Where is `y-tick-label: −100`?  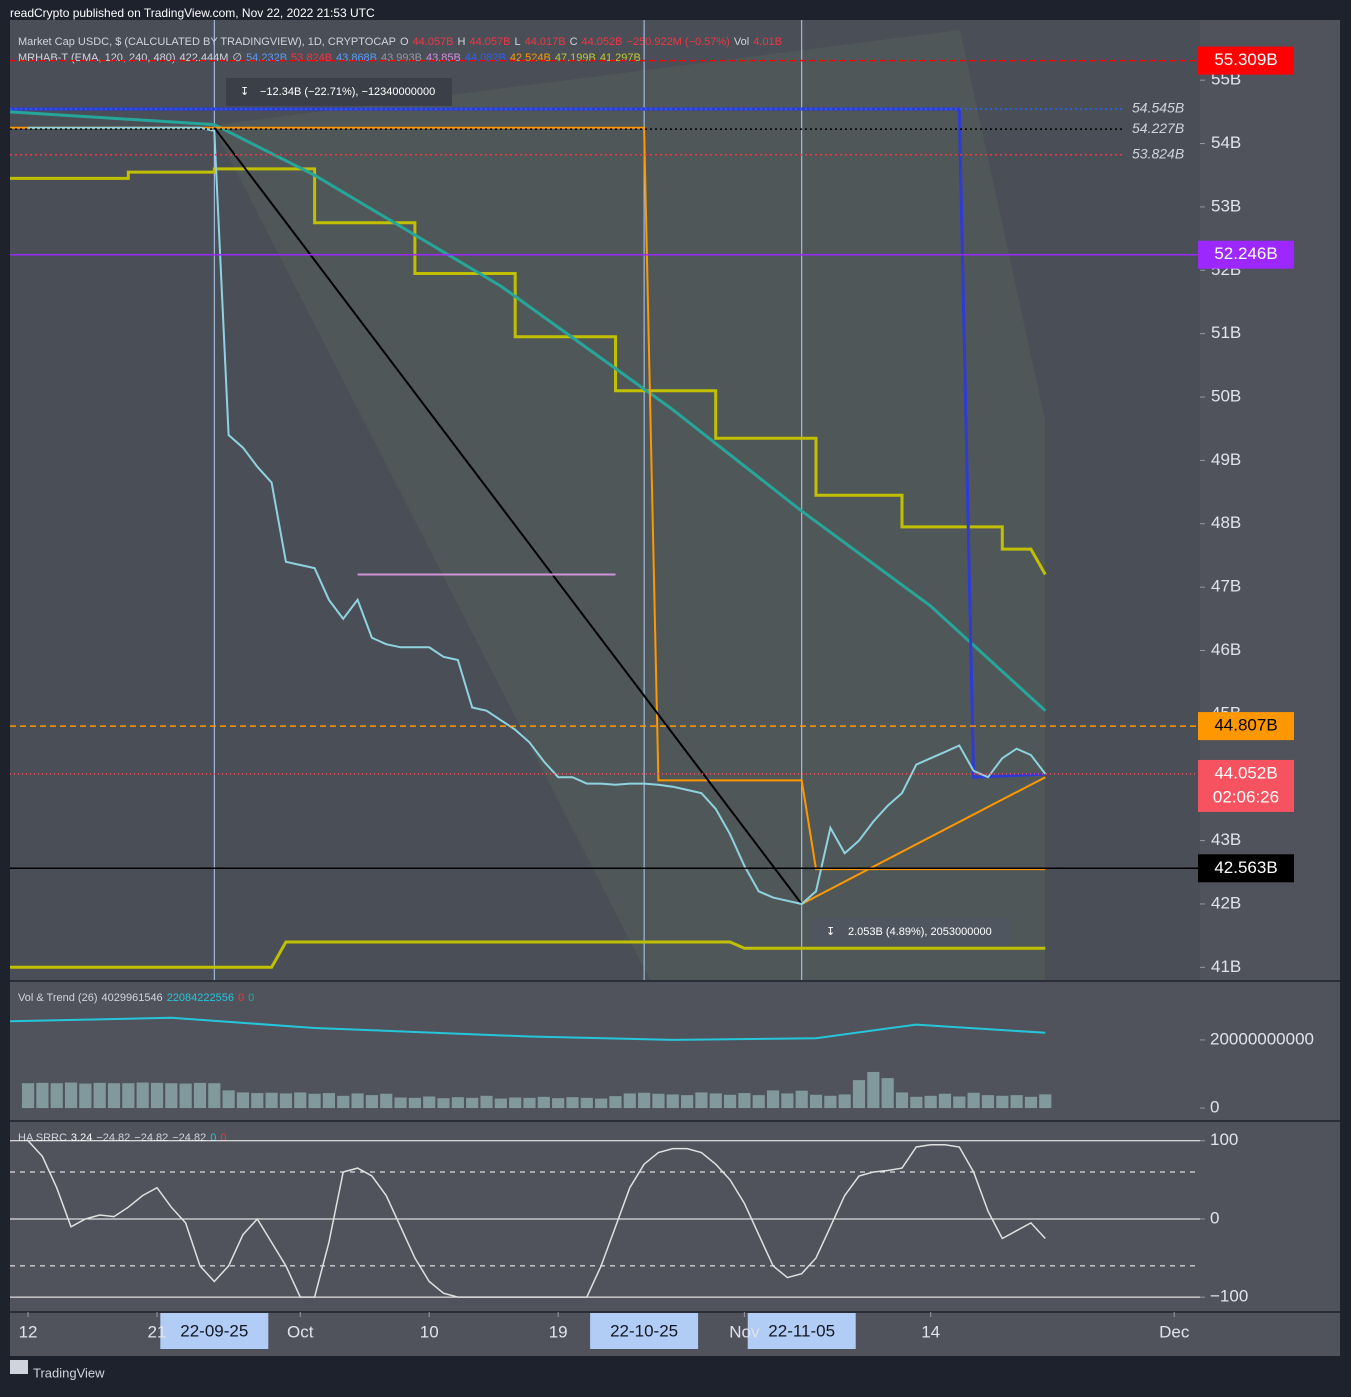
y-tick-label: −100 is located at coordinates (1229, 1296).